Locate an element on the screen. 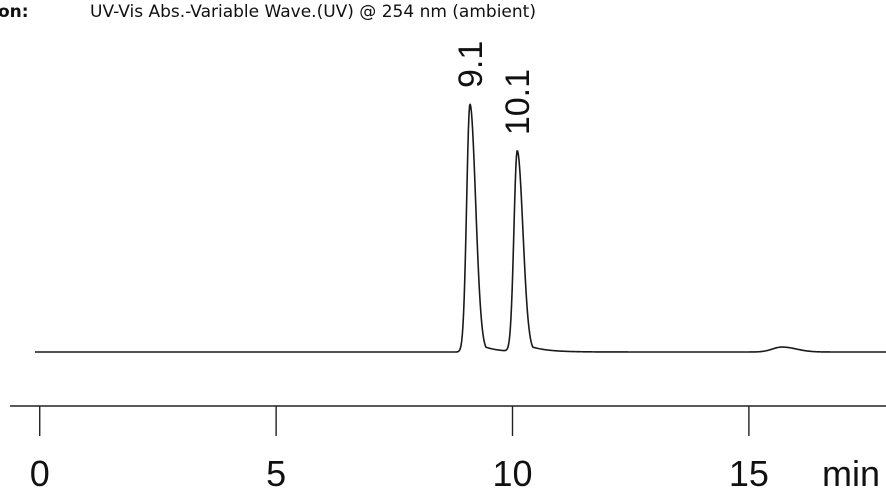 The height and width of the screenshot is (492, 886). x-tick-label-0: 0 is located at coordinates (40, 472).